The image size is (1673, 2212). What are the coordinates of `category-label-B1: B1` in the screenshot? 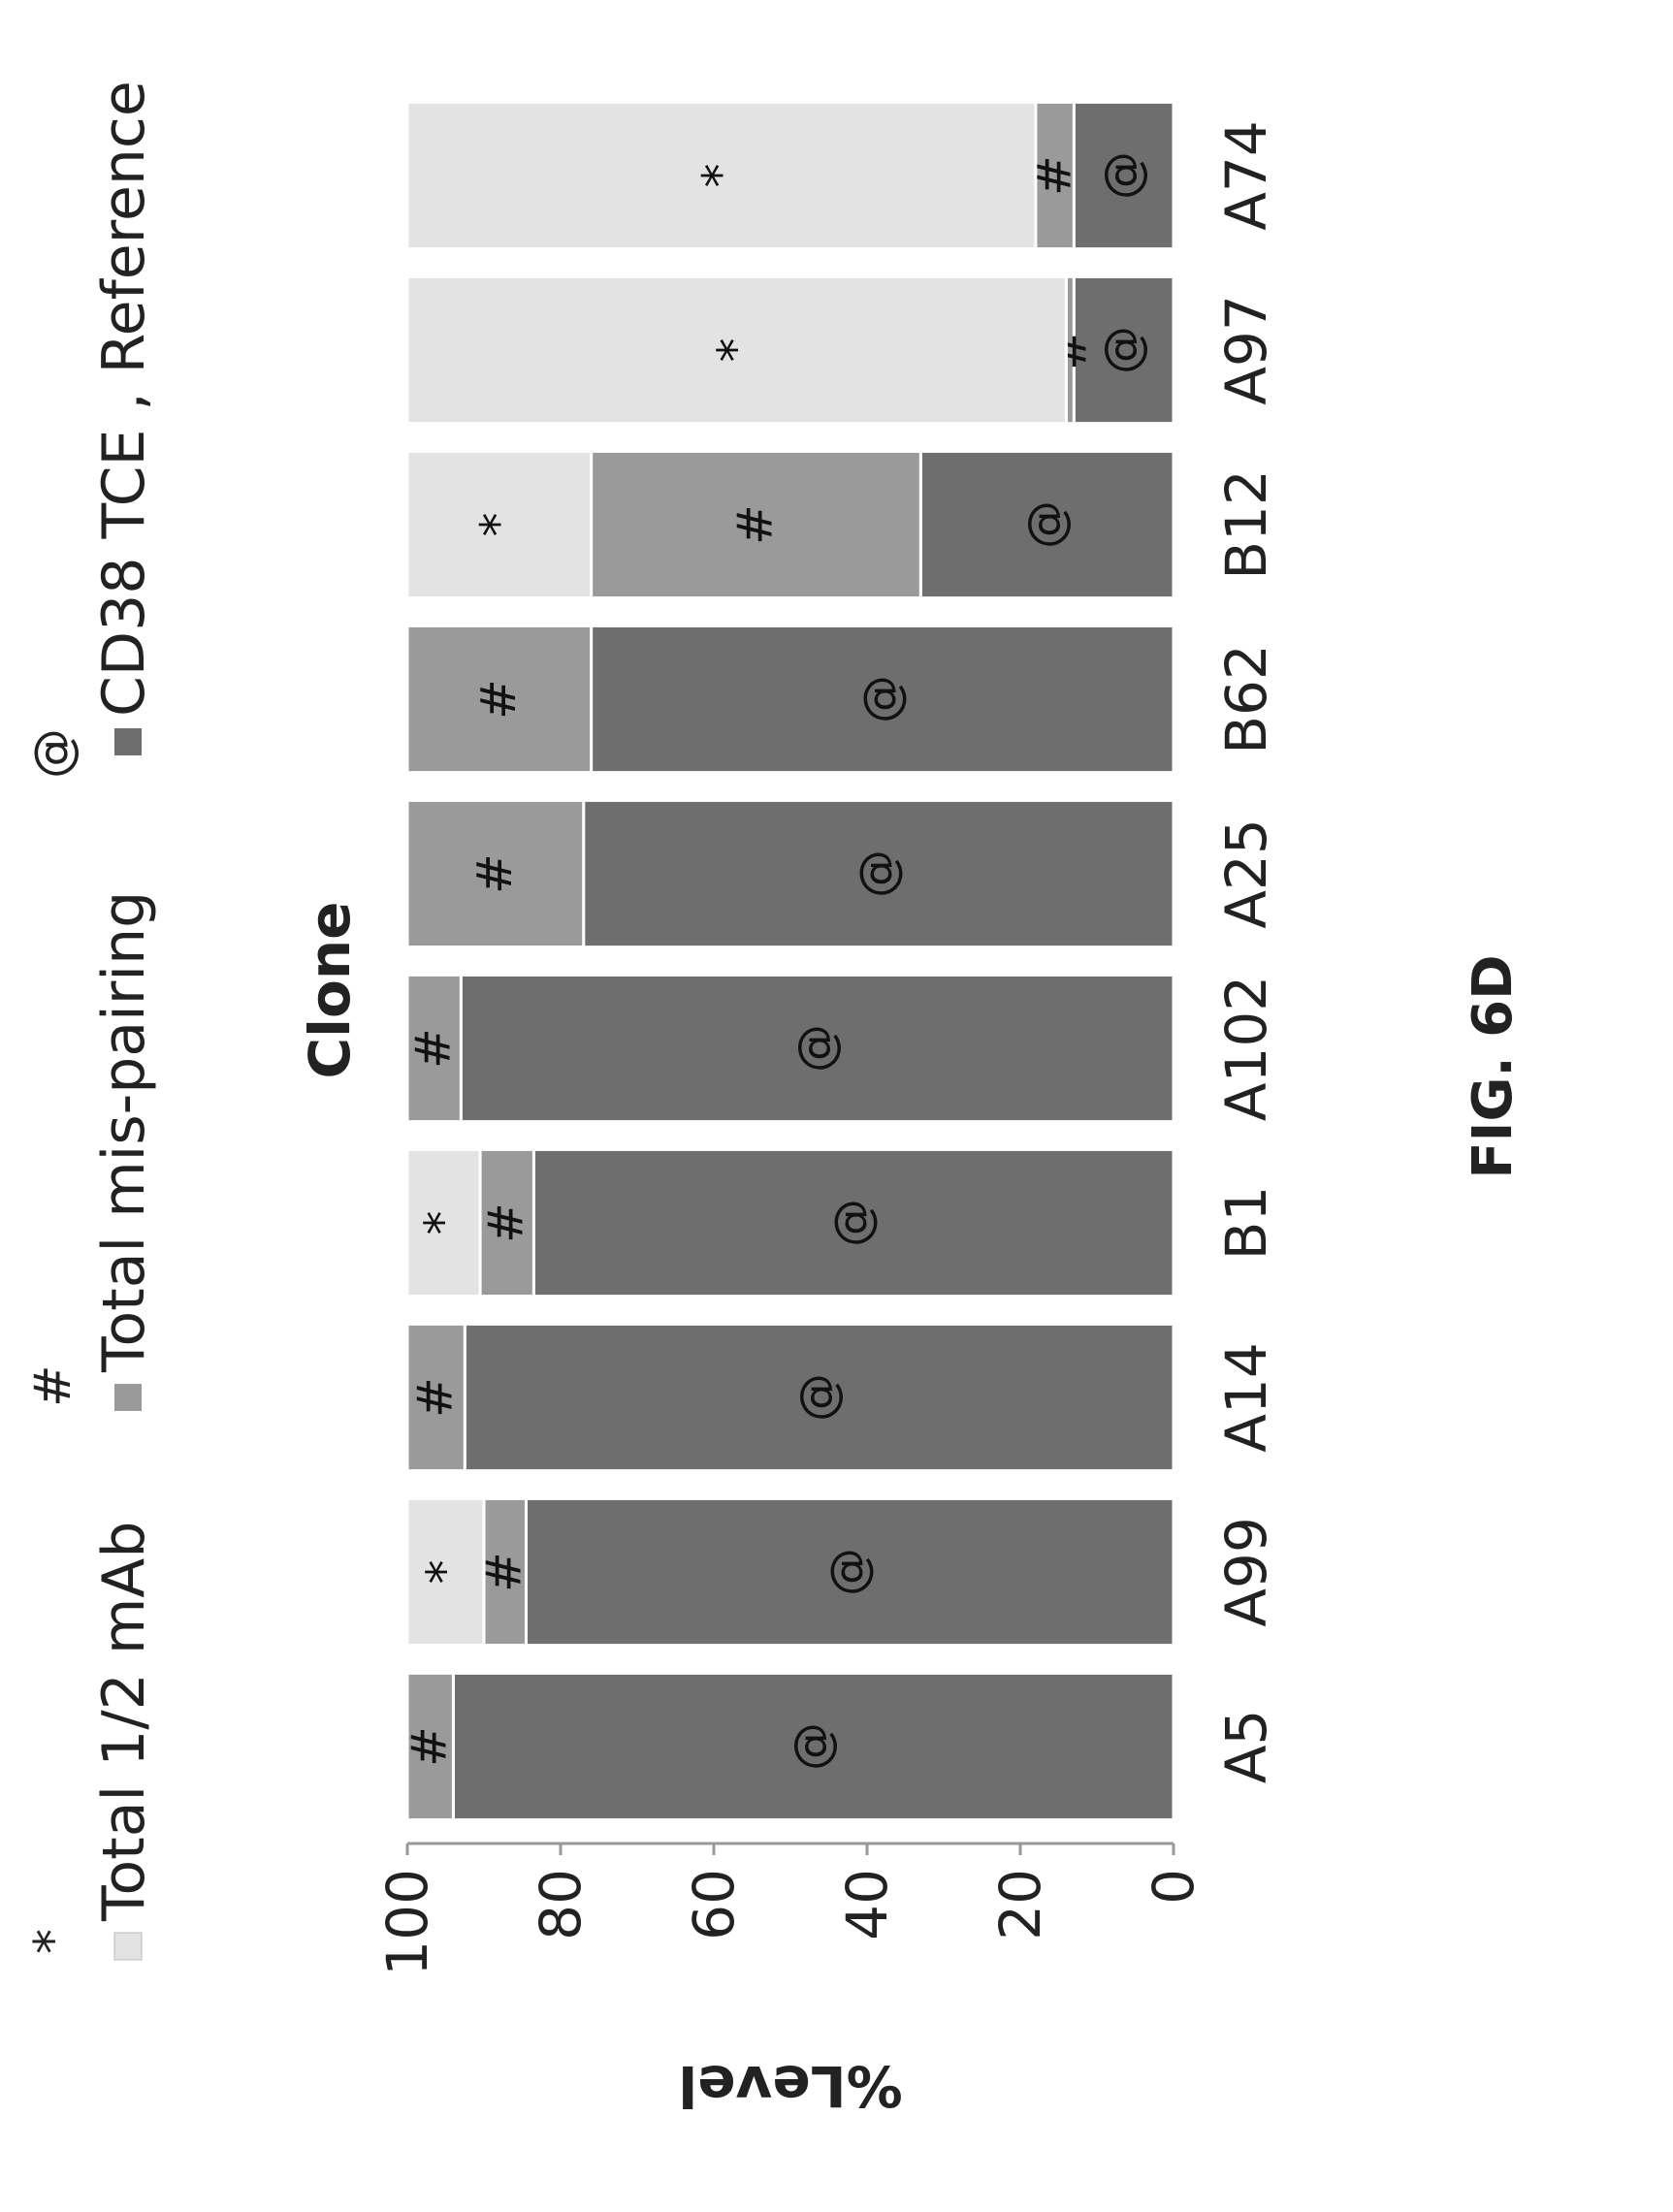 It's located at (1246, 1223).